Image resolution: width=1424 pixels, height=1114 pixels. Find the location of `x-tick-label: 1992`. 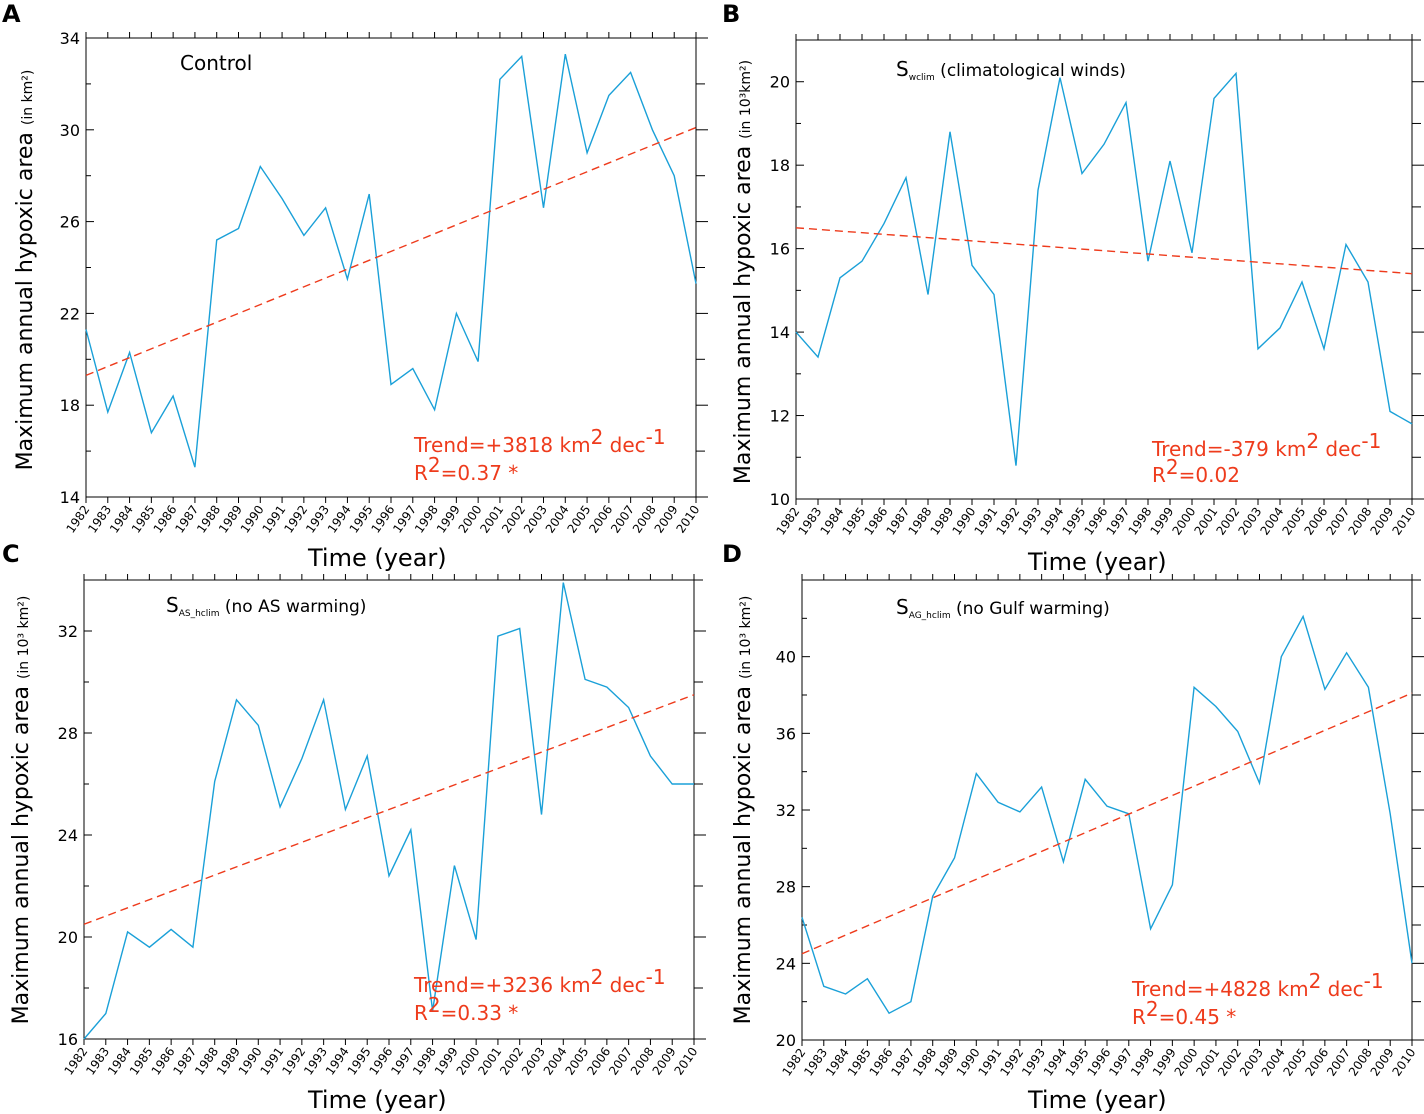

x-tick-label: 1992 is located at coordinates (1007, 521).